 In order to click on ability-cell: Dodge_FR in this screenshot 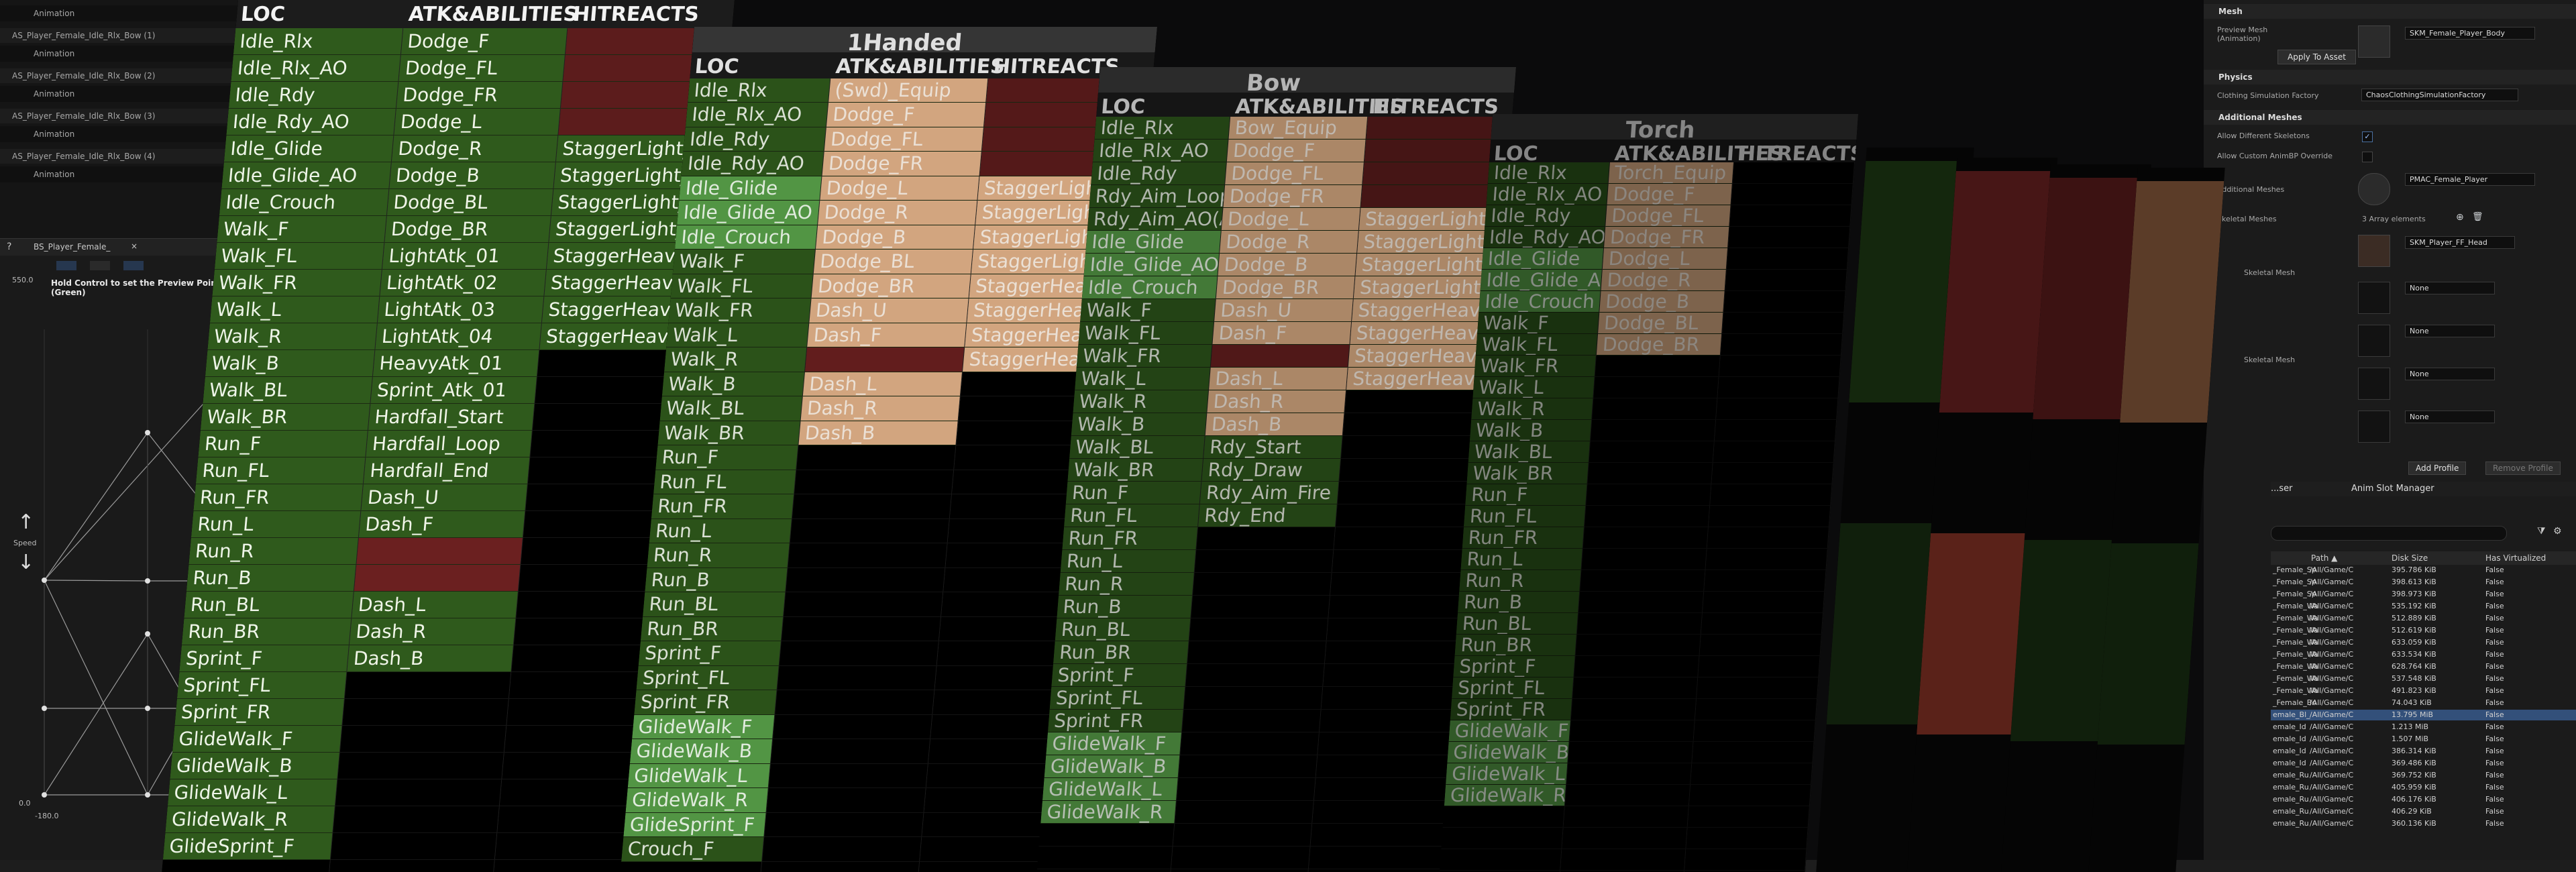, I will do `click(480, 96)`.